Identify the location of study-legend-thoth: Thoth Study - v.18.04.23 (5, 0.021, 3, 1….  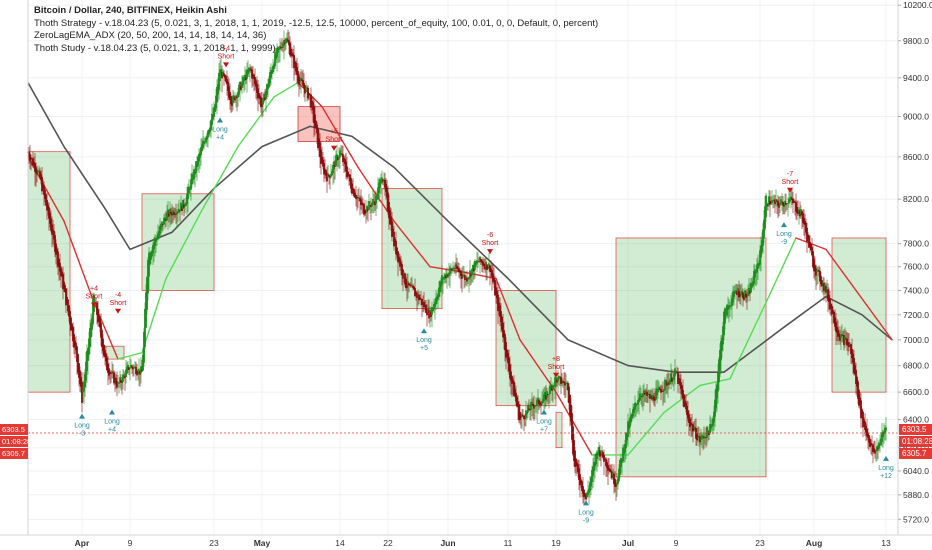
(155, 48).